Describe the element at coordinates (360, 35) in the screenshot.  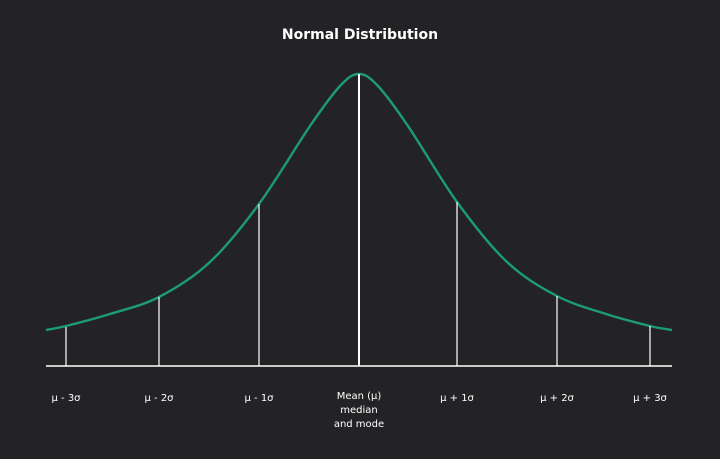
I see `title: Normal Distribution` at that location.